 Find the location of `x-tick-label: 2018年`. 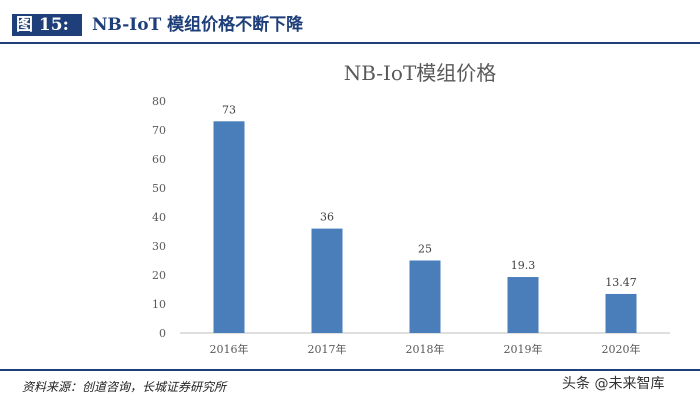

x-tick-label: 2018年 is located at coordinates (425, 349).